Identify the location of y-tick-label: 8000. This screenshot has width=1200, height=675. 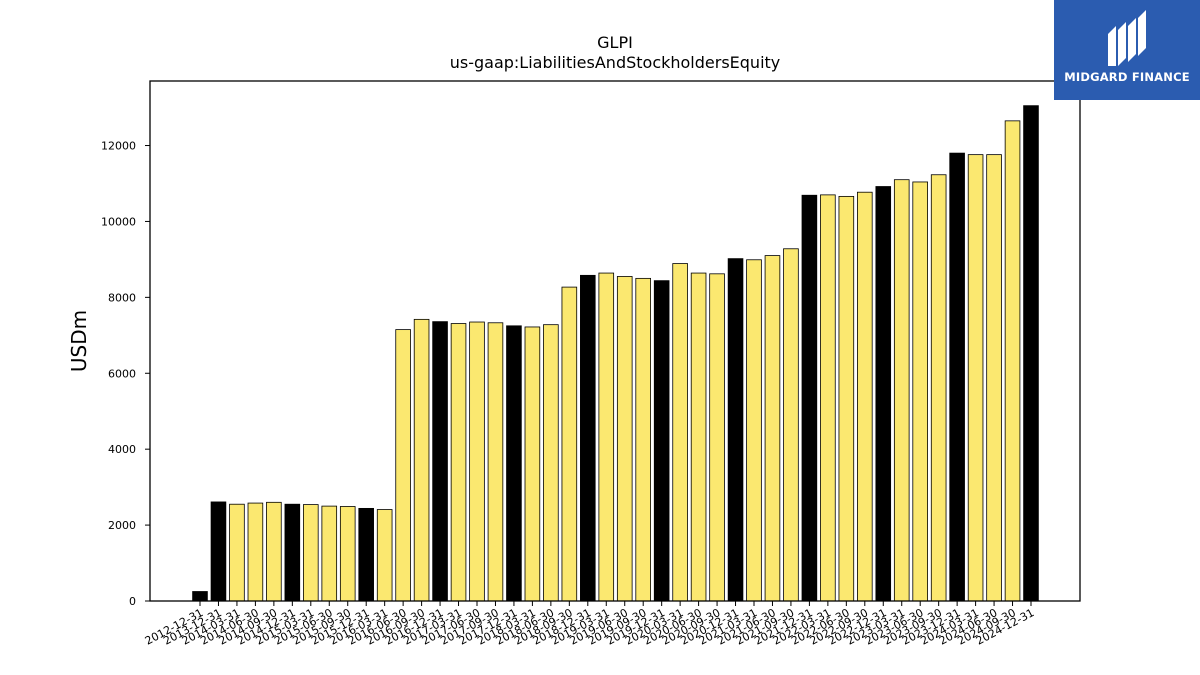
(122, 297).